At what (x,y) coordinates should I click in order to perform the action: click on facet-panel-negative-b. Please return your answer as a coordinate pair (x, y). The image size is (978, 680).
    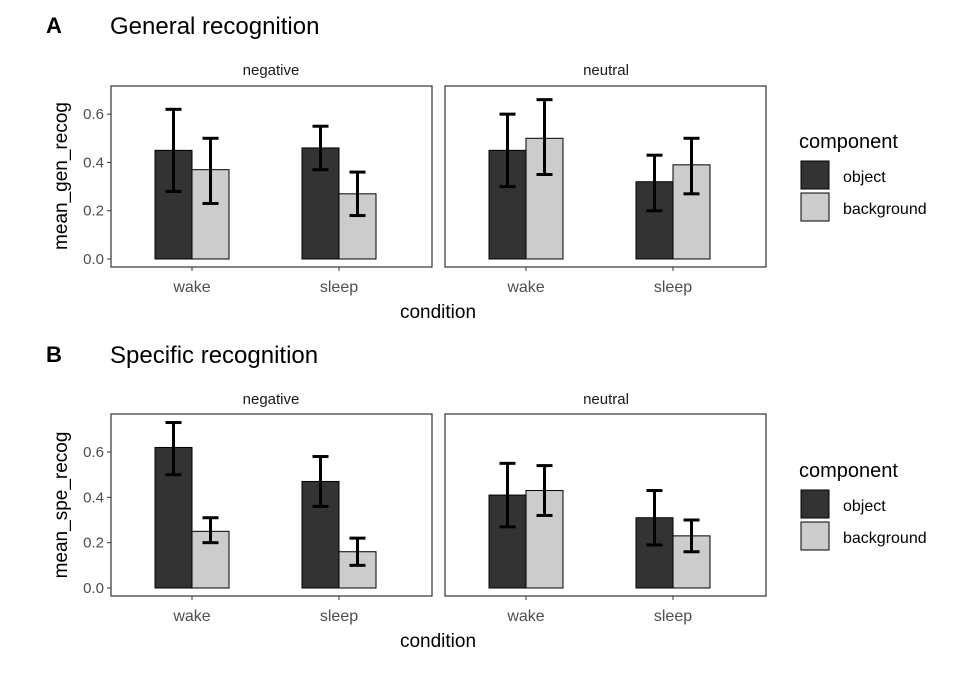
    Looking at the image, I should click on (271, 505).